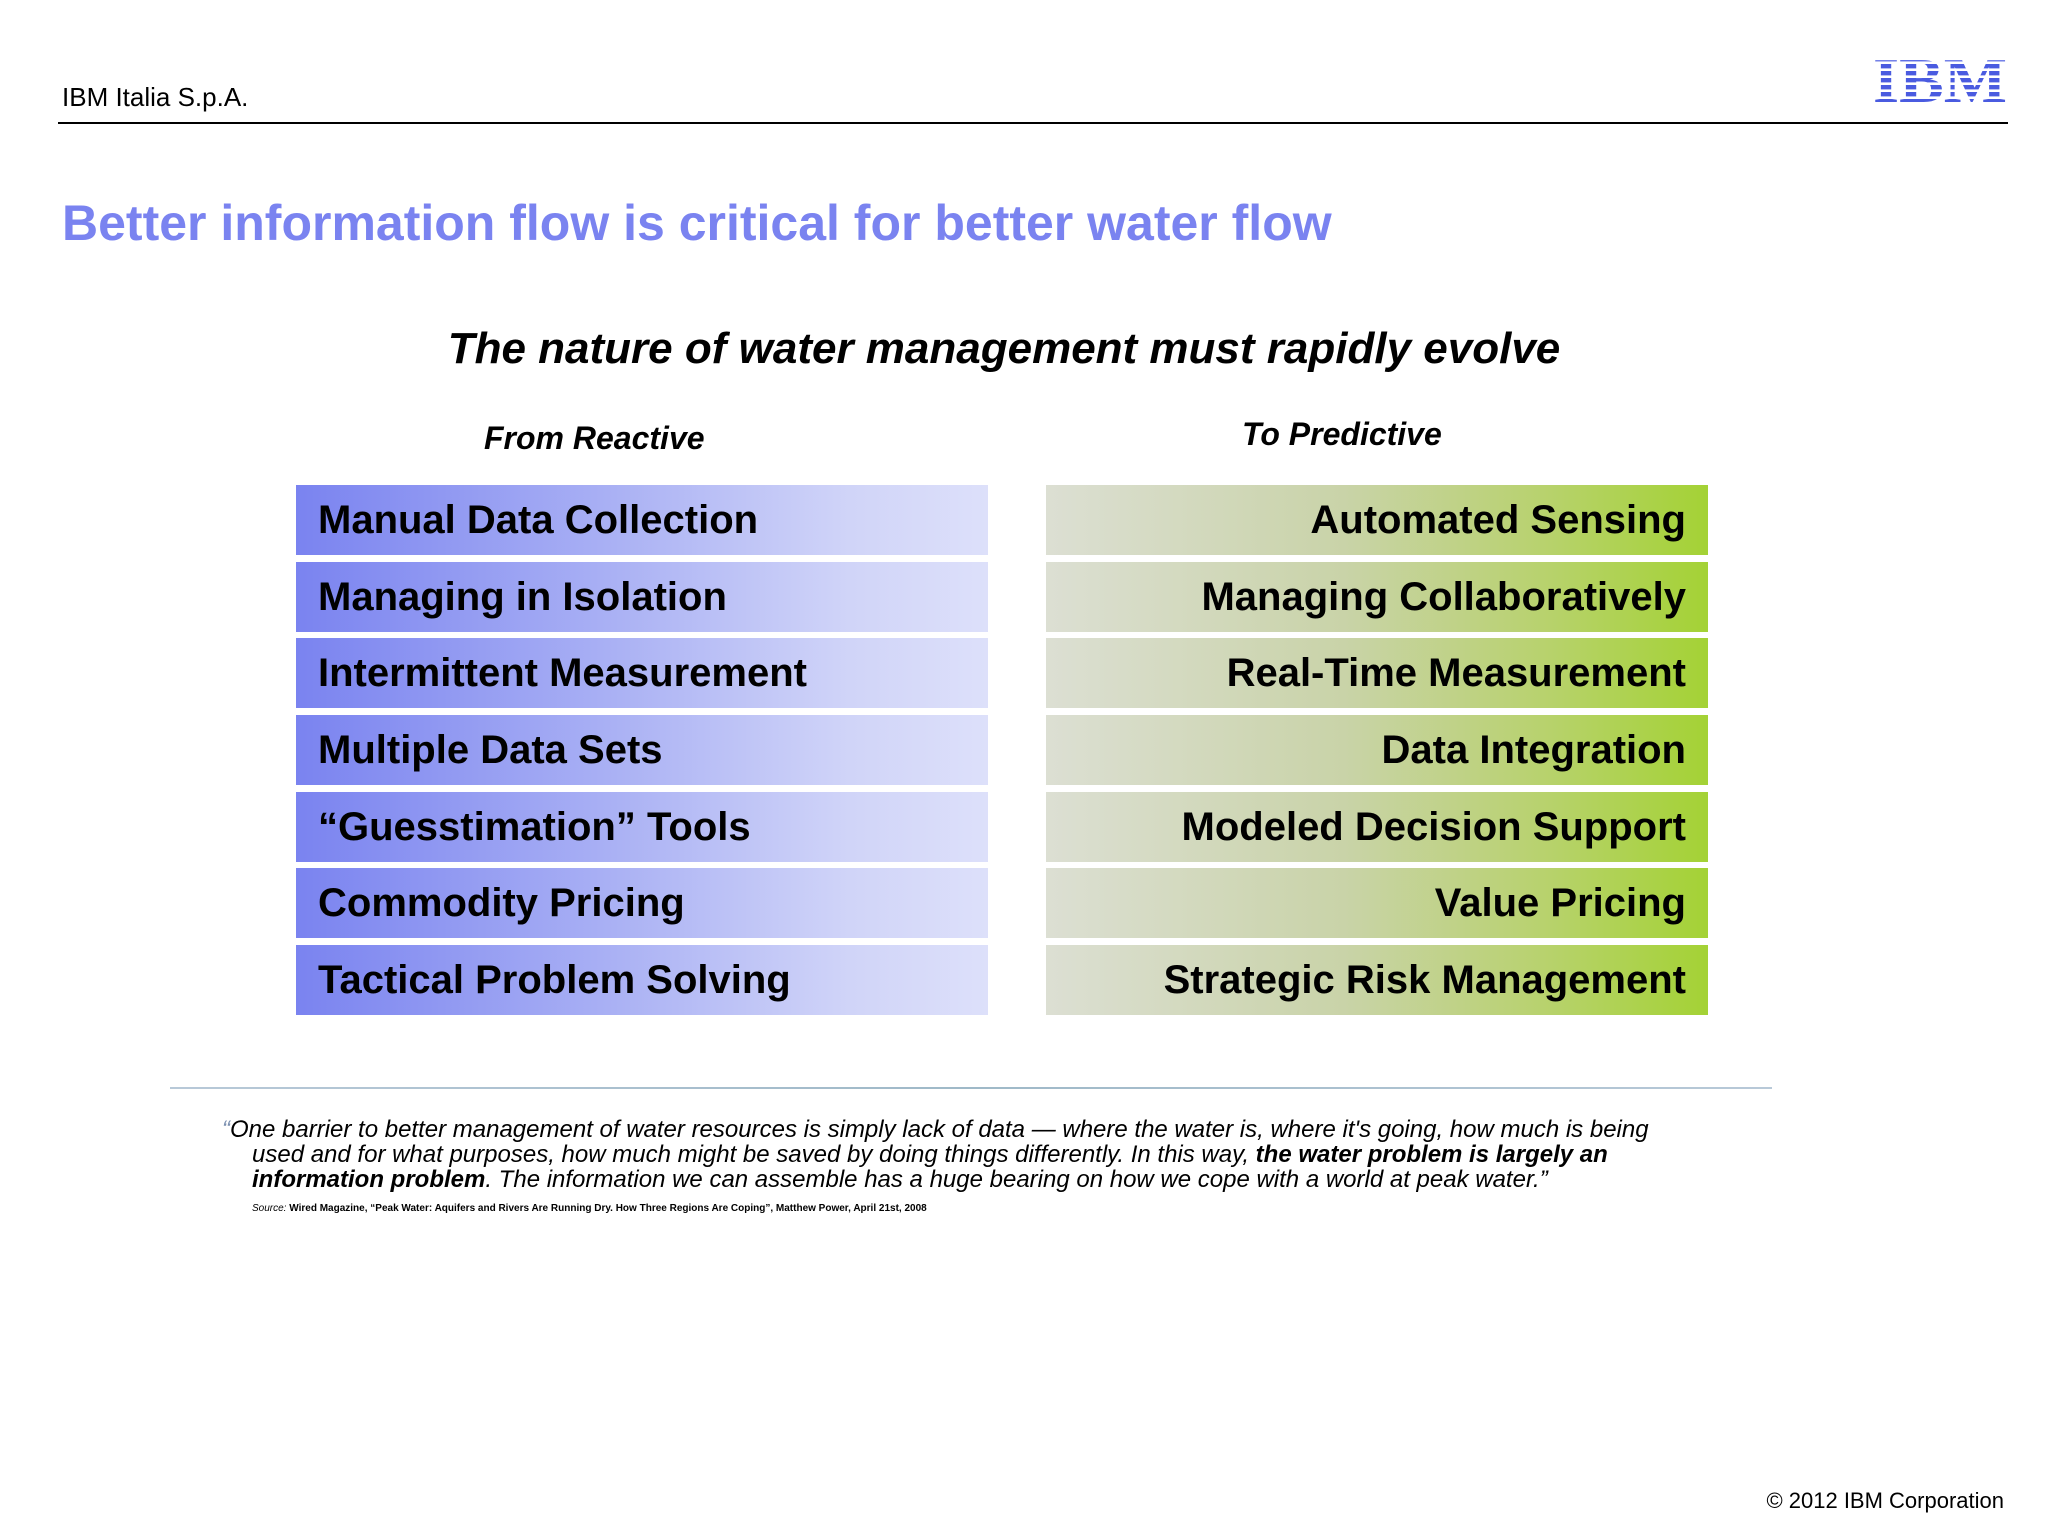 The width and height of the screenshot is (2048, 1536). What do you see at coordinates (1377, 750) in the screenshot?
I see `predictive-item: Data Integration` at bounding box center [1377, 750].